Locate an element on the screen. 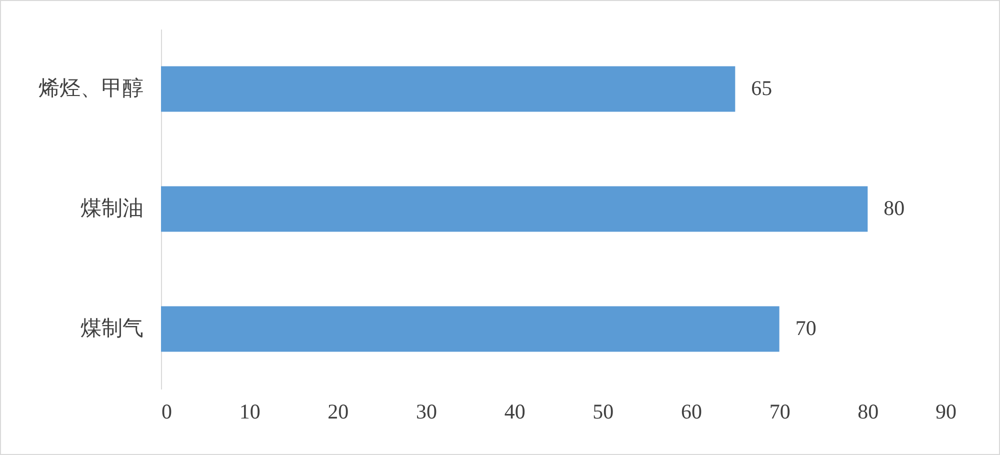 This screenshot has height=455, width=1000. data-label: 65 is located at coordinates (761, 88).